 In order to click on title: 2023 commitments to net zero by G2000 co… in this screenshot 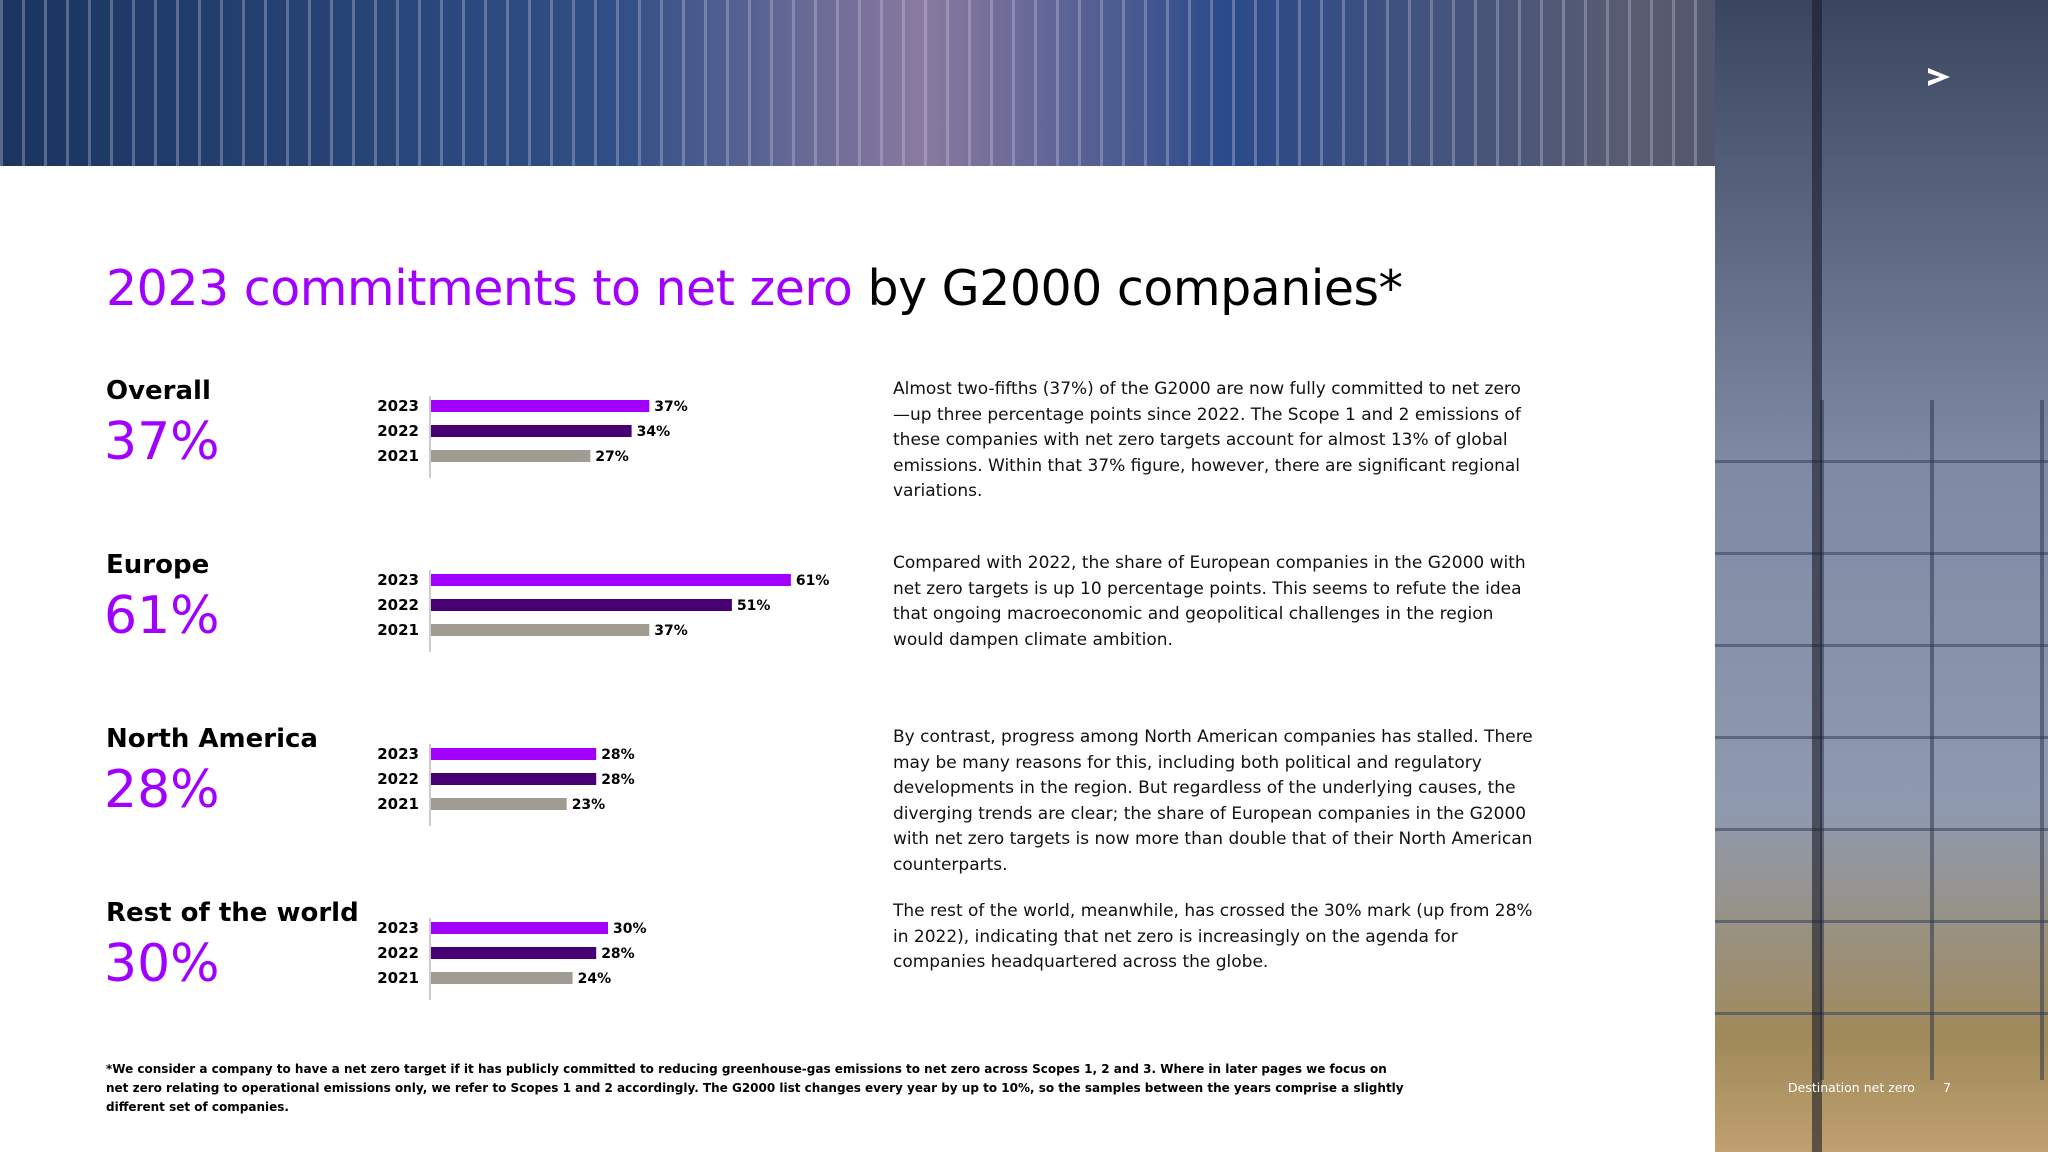, I will do `click(754, 288)`.